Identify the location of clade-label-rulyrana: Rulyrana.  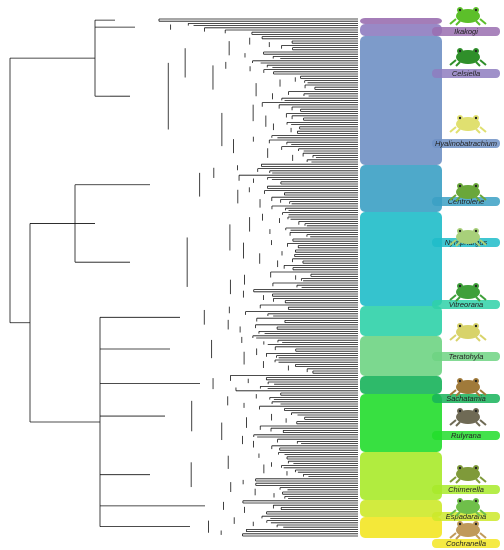
(465, 435).